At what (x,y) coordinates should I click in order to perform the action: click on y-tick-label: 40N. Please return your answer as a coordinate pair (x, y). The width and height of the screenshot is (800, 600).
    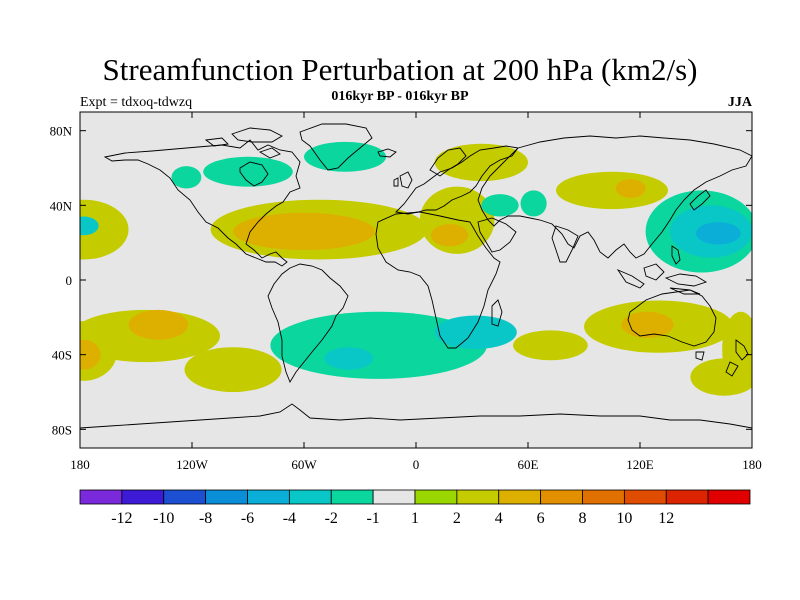
    Looking at the image, I should click on (61, 205).